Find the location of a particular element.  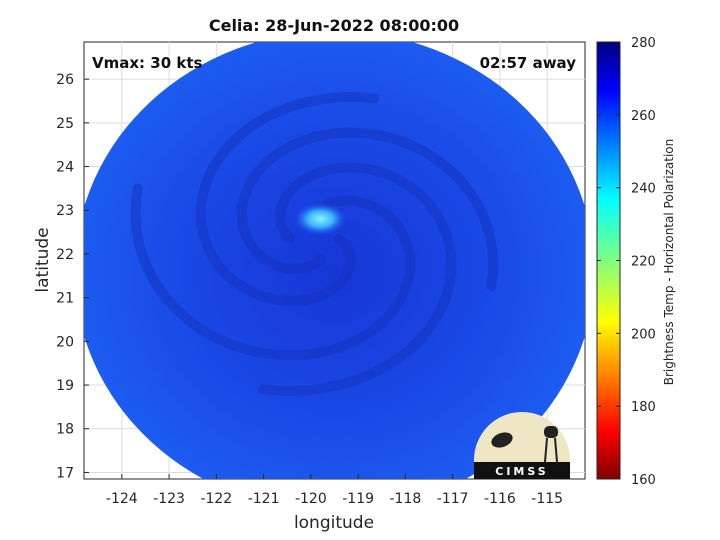

y-tick-label: 22 is located at coordinates (65, 255).